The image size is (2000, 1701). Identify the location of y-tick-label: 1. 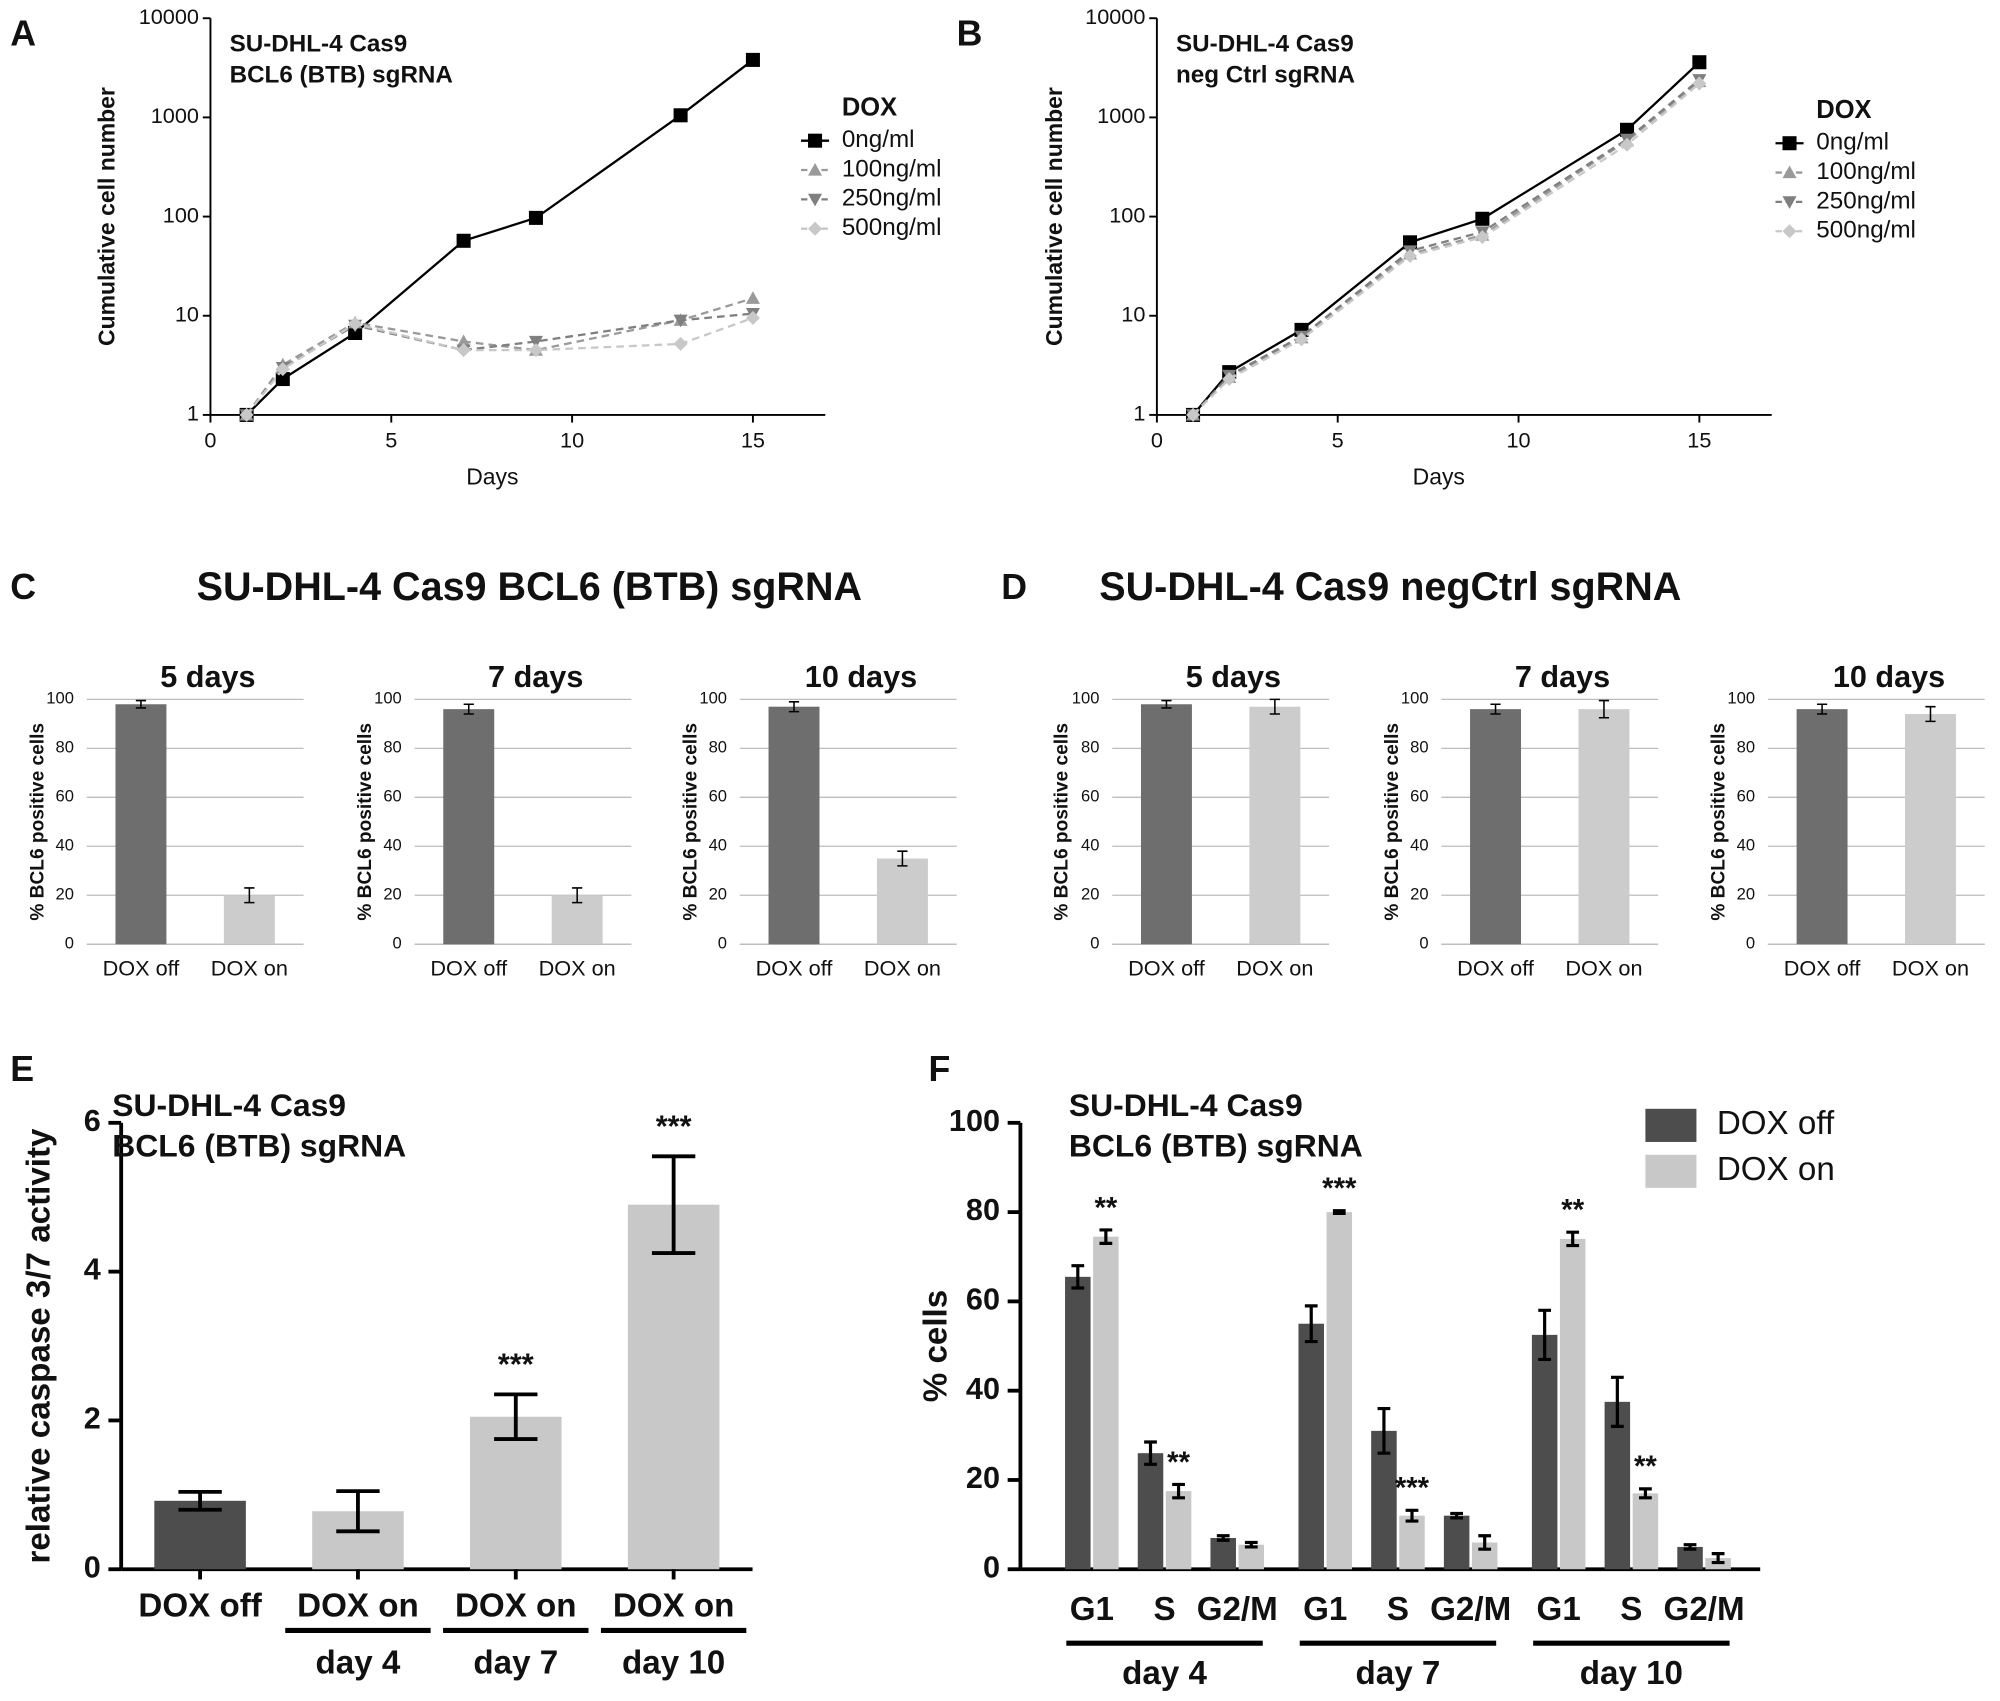
(193, 413).